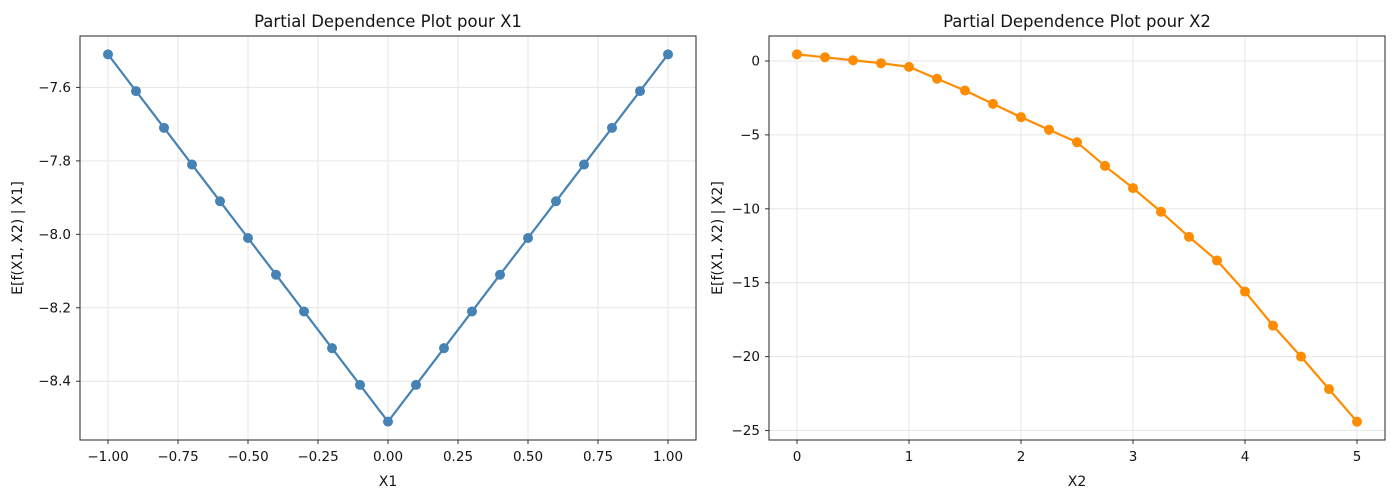 The width and height of the screenshot is (1400, 504). What do you see at coordinates (755, 61) in the screenshot?
I see `y-tick-label: 0` at bounding box center [755, 61].